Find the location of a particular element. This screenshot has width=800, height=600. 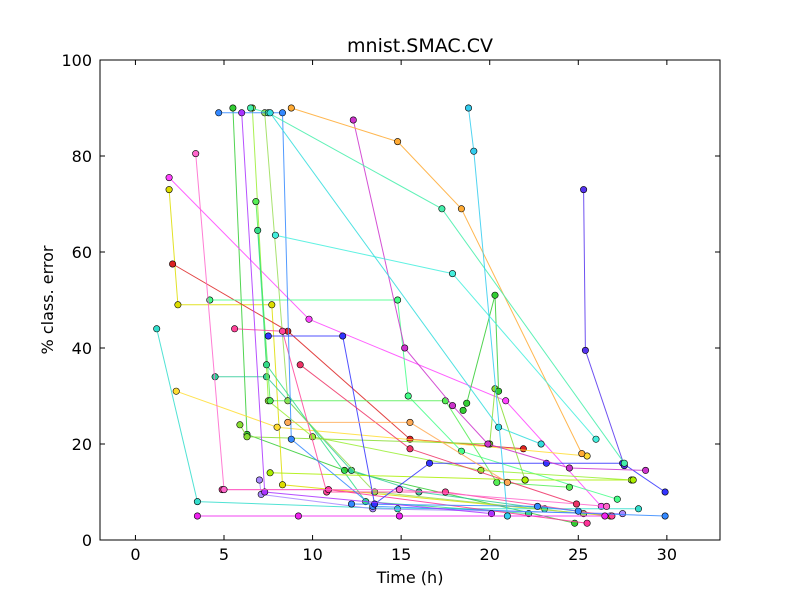

y-tick-label: 80 is located at coordinates (82, 156).